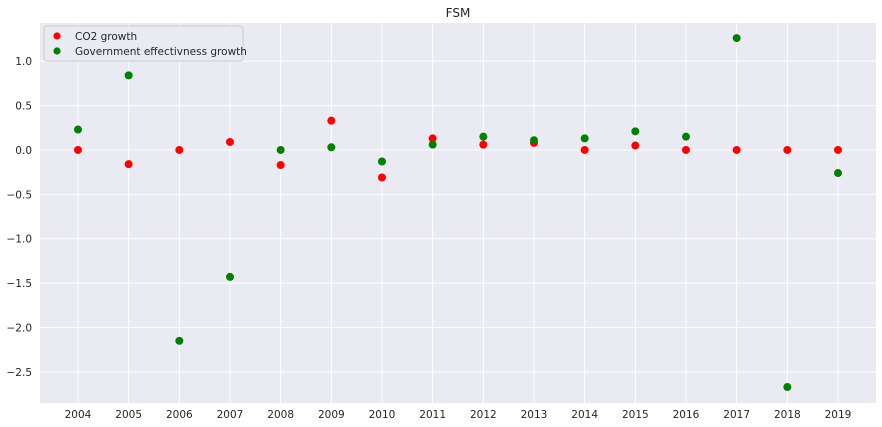 The width and height of the screenshot is (882, 427). Describe the element at coordinates (20, 329) in the screenshot. I see `y-tick-label: −2.0` at that location.